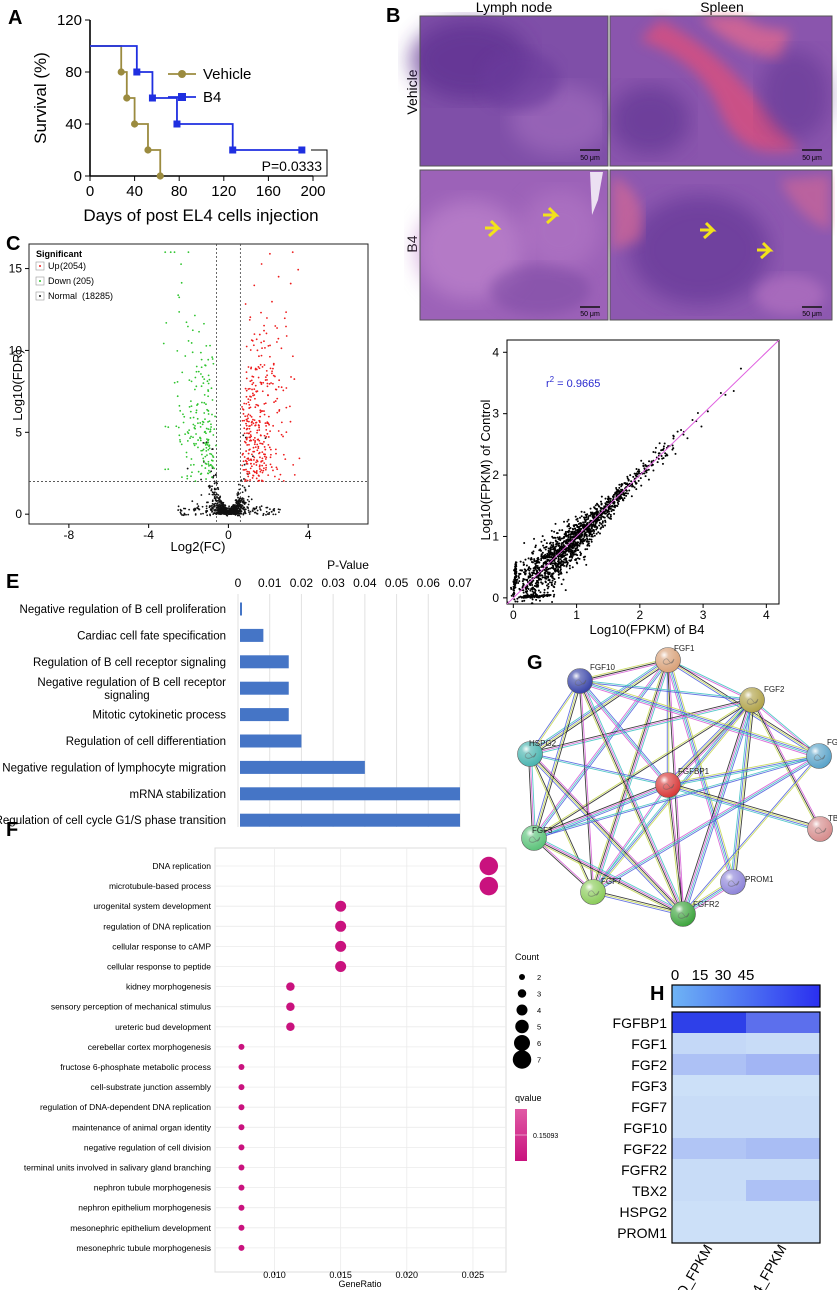 The width and height of the screenshot is (837, 1290). I want to click on d-r2-value: = 0.9665, so click(577, 384).